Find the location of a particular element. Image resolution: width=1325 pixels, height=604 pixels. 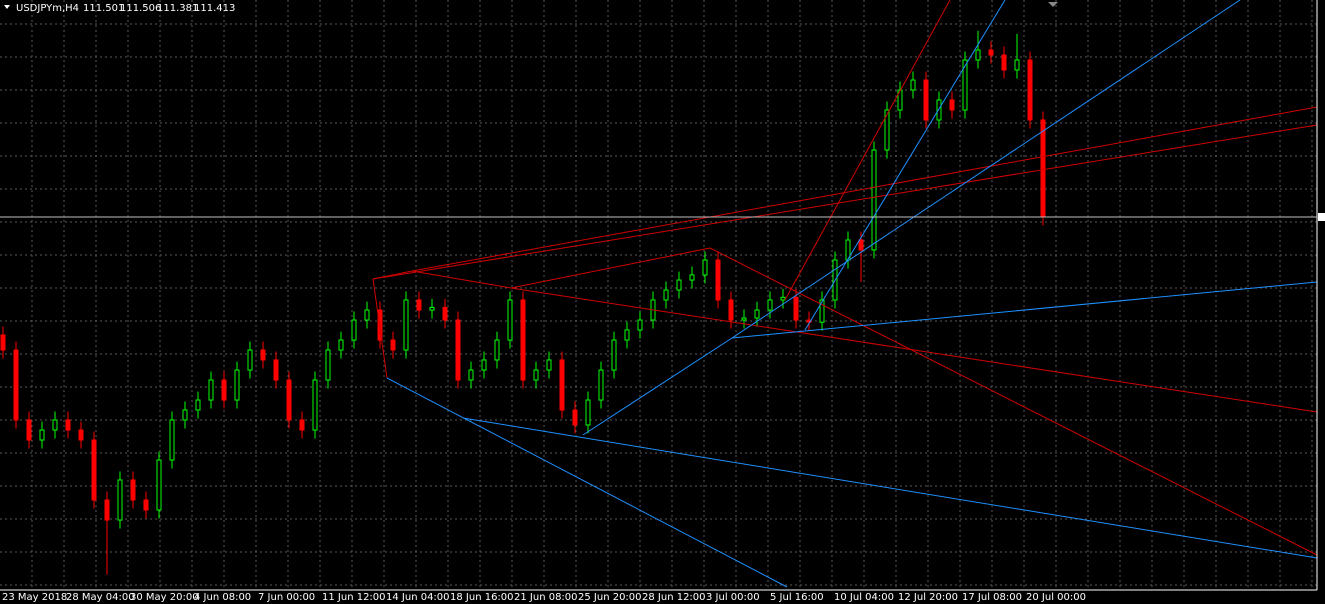

bid-marker is located at coordinates (1321, 216).